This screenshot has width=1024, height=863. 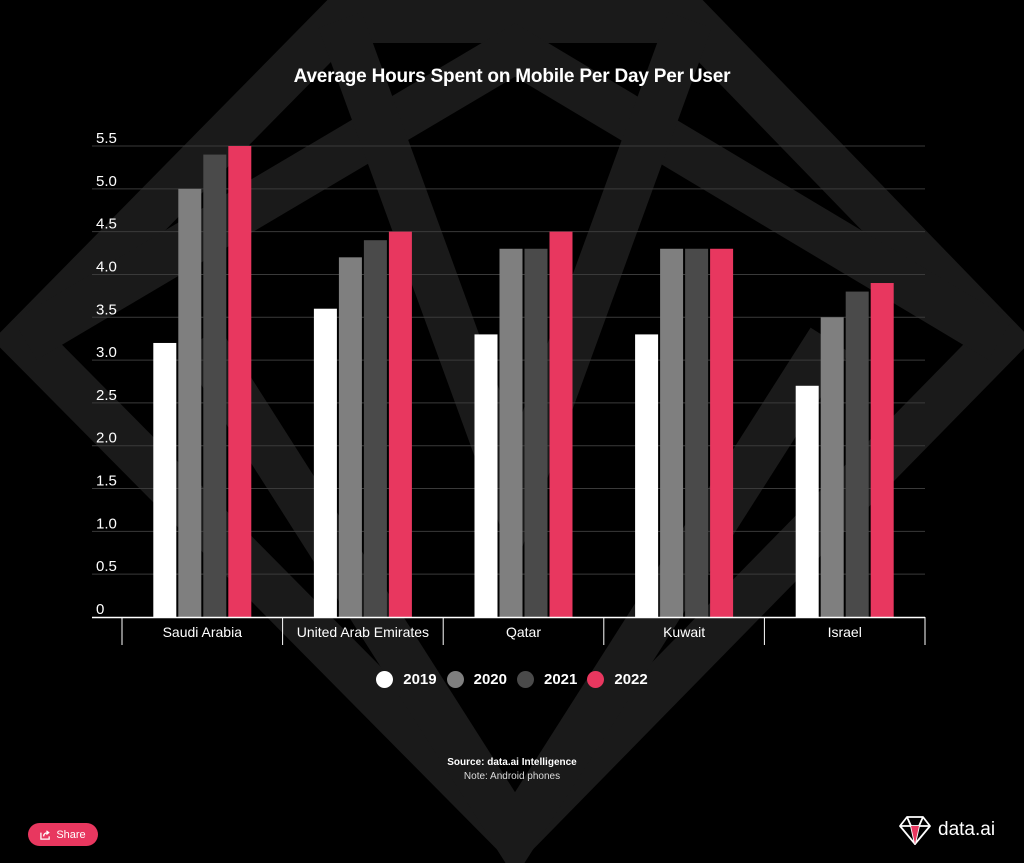 What do you see at coordinates (106, 224) in the screenshot?
I see `y-tick-label: 4.5` at bounding box center [106, 224].